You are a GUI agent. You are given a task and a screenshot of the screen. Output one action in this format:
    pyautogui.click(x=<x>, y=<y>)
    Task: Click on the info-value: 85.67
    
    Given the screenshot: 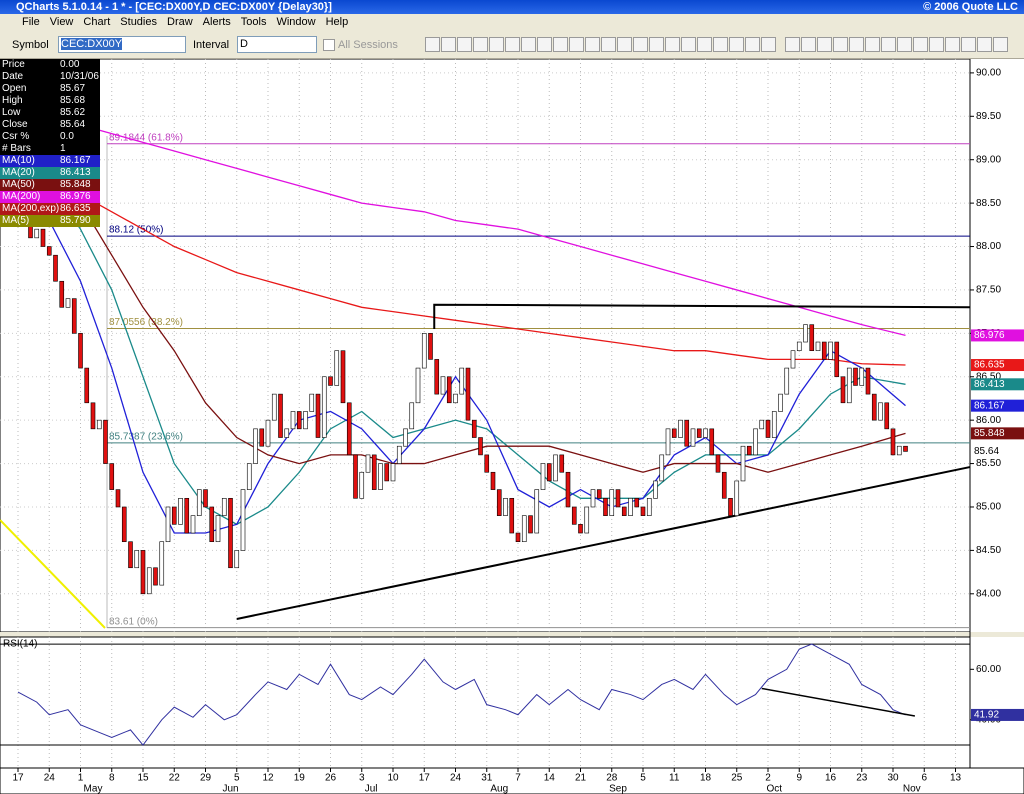 What is the action you would take?
    pyautogui.click(x=73, y=88)
    